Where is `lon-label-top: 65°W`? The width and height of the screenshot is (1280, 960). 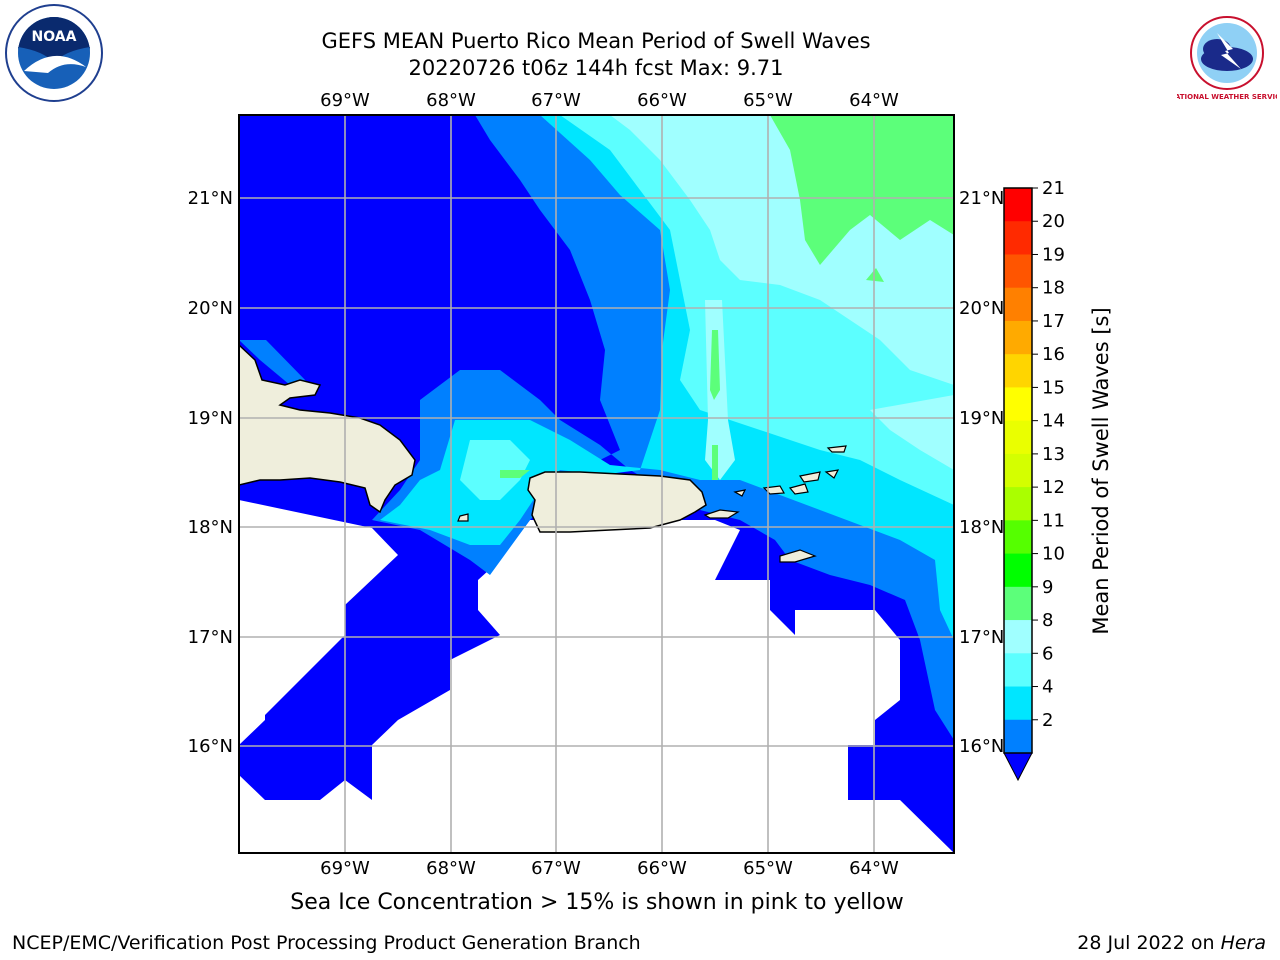 lon-label-top: 65°W is located at coordinates (768, 100).